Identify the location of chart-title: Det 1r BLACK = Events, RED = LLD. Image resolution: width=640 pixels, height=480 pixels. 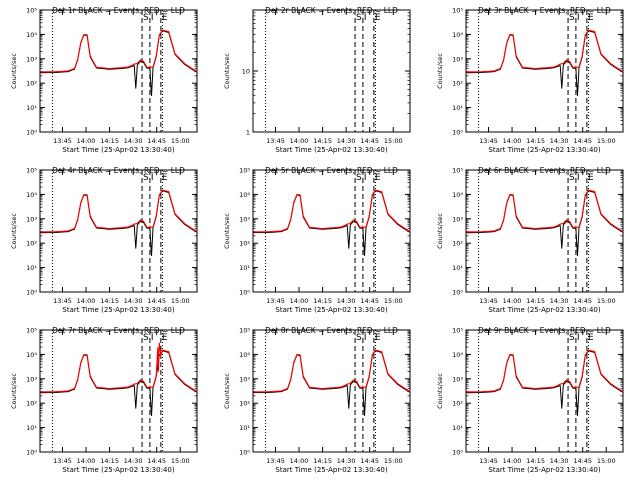
(118, 10).